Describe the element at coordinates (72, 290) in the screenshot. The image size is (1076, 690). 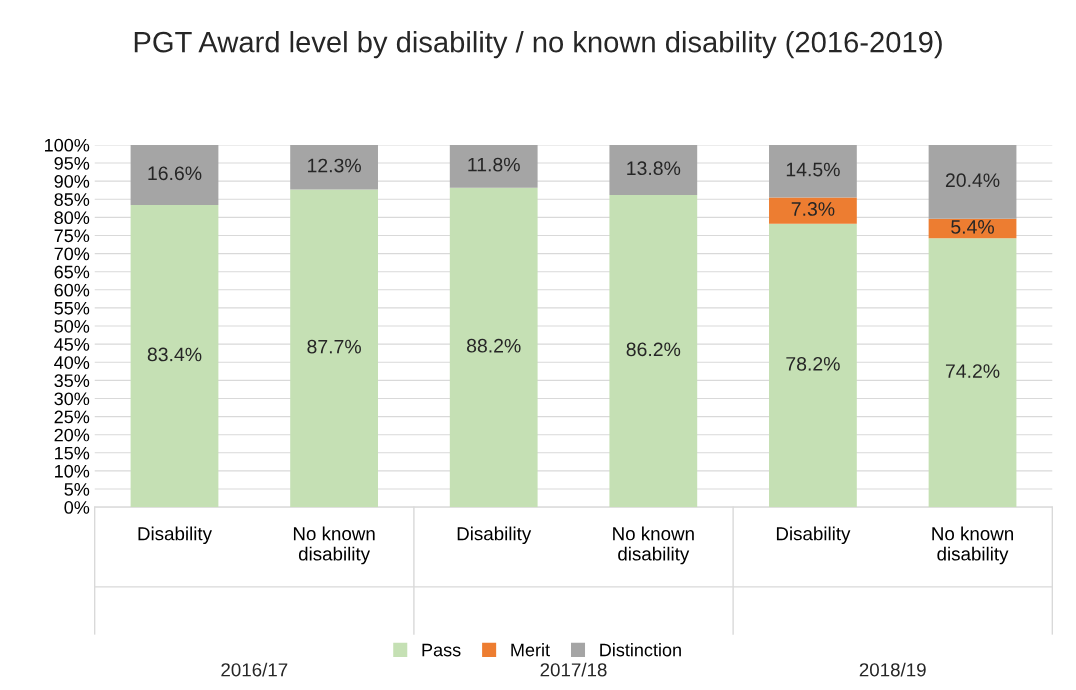
I see `y-tick-label: 60%` at that location.